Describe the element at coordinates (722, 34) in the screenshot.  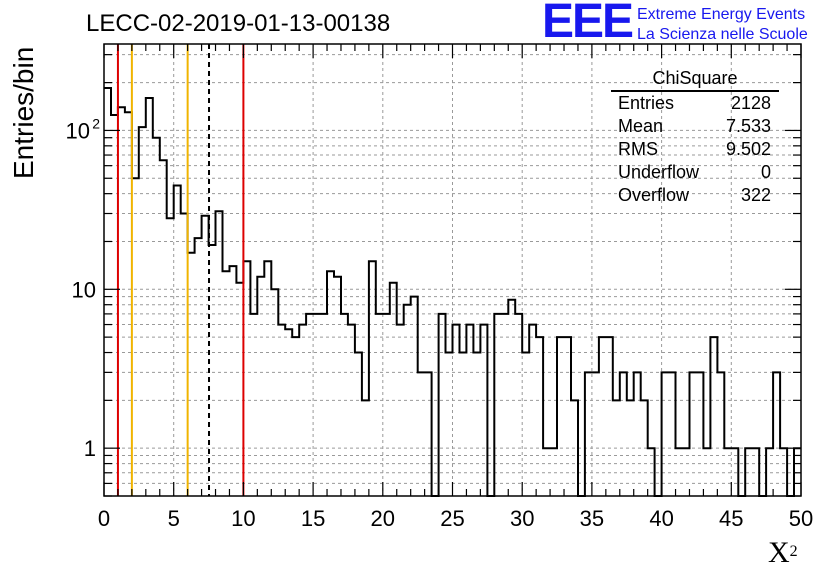
I see `logo-line-2: La Scienza nelle Scuole` at that location.